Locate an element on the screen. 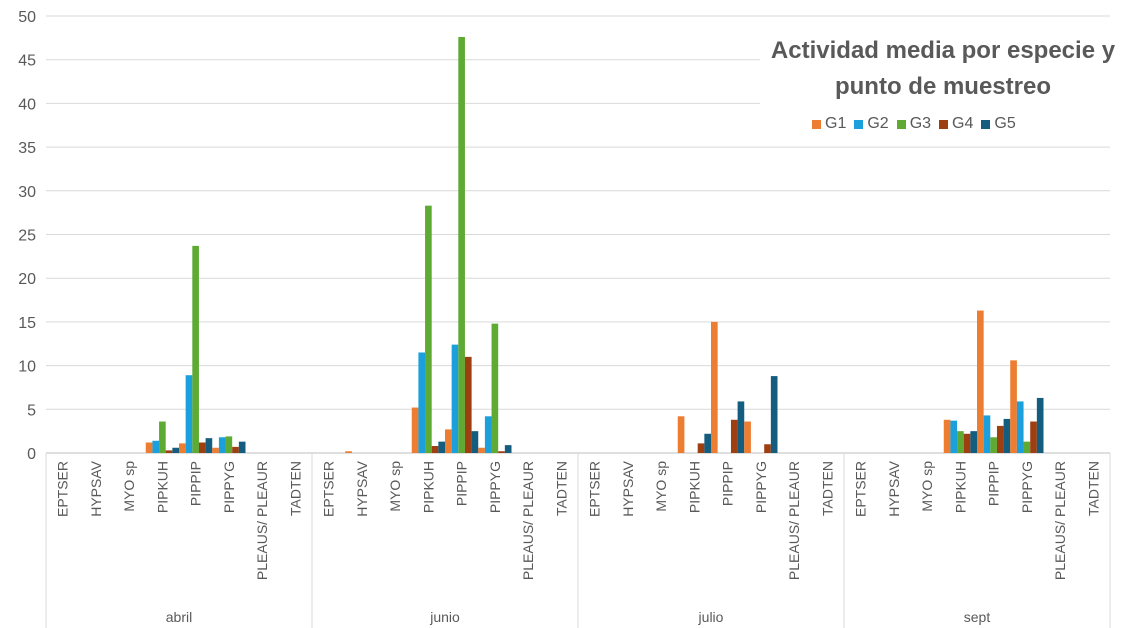  y-tick-label: 10 is located at coordinates (27, 367).